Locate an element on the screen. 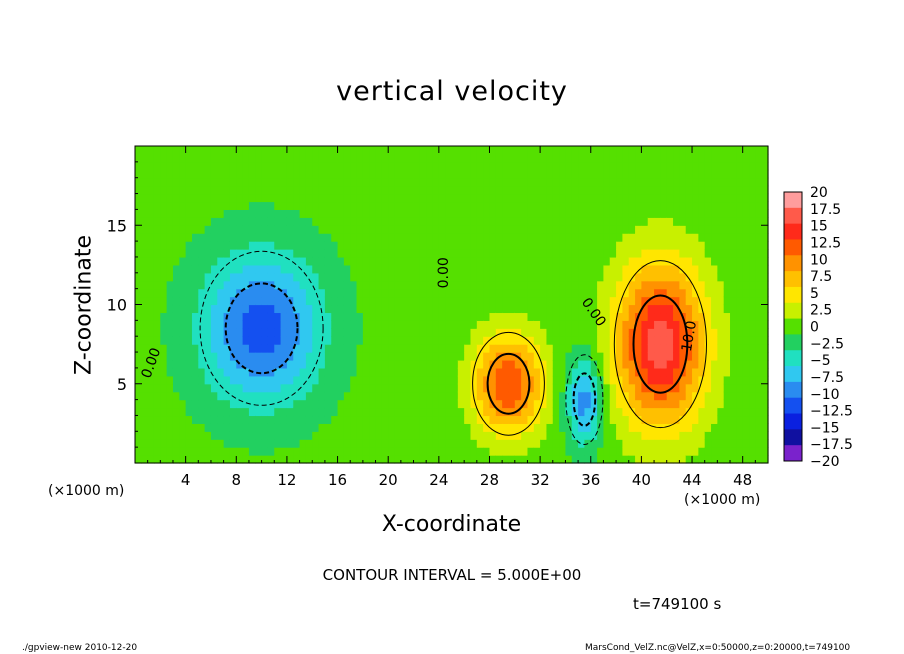 Image resolution: width=904 pixels, height=654 pixels. x-tick-label: 24 is located at coordinates (438, 480).